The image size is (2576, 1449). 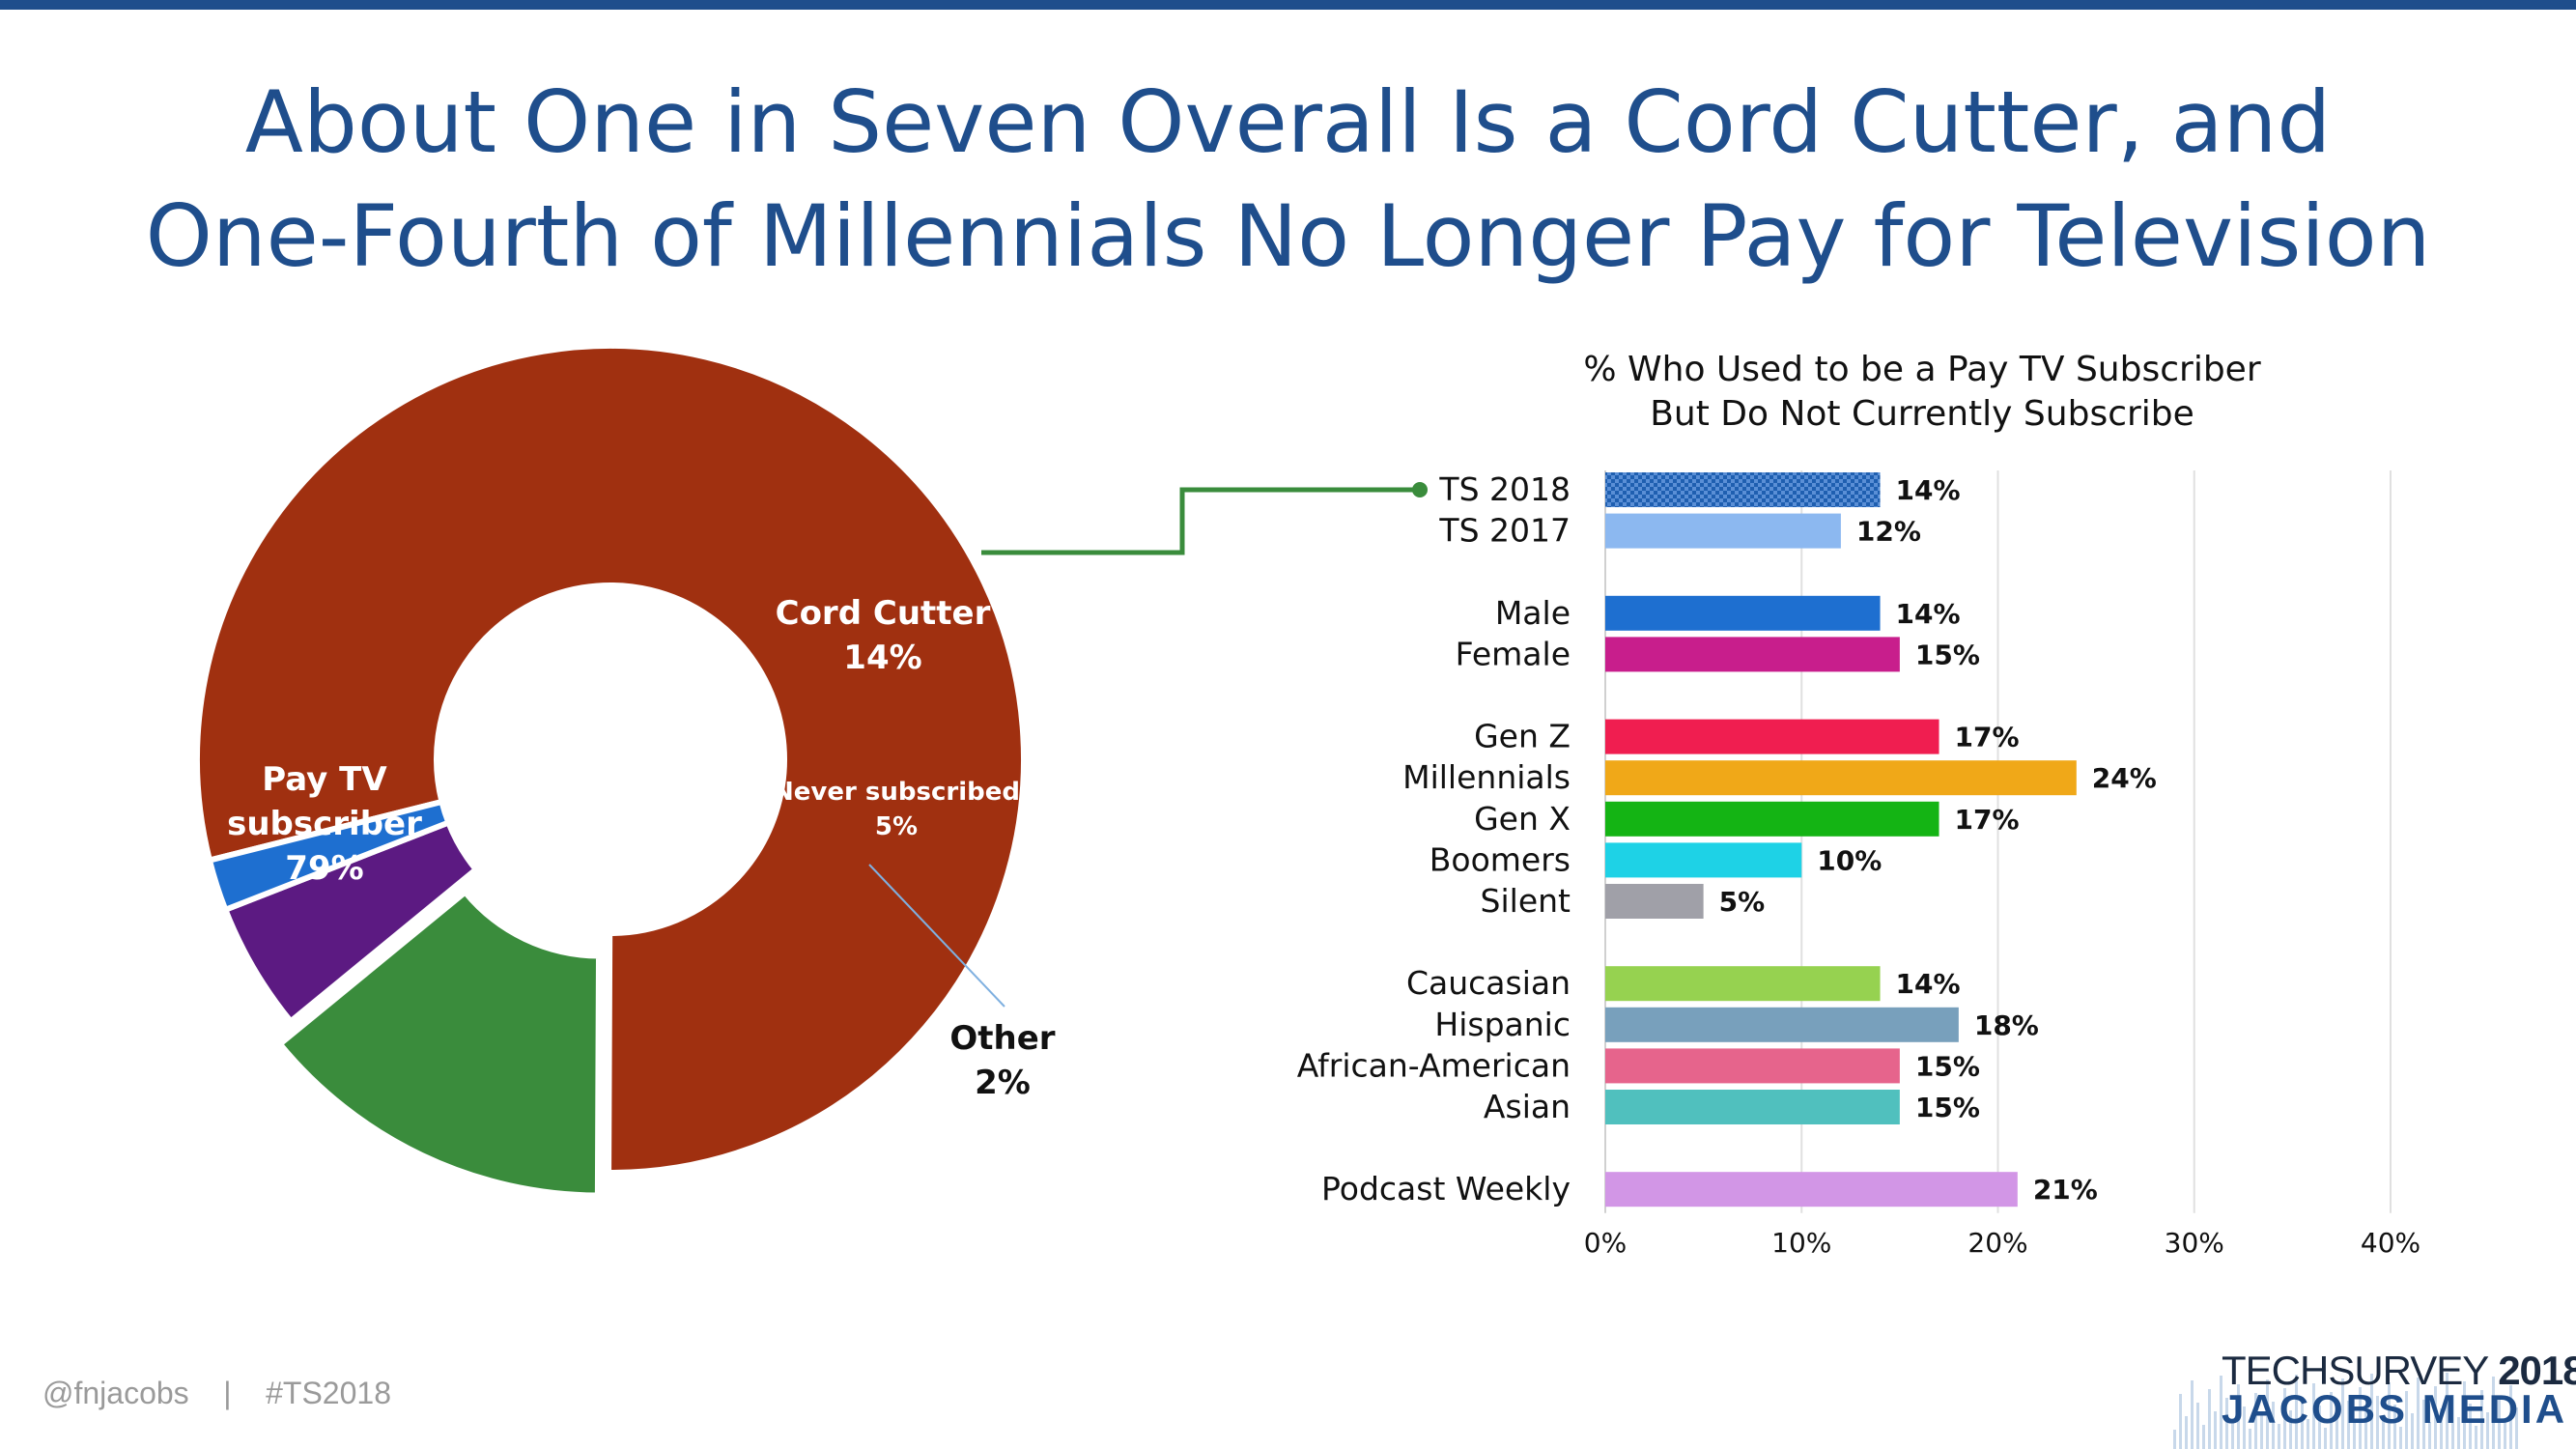 What do you see at coordinates (1723, 531) in the screenshot?
I see `bar-ts-2017` at bounding box center [1723, 531].